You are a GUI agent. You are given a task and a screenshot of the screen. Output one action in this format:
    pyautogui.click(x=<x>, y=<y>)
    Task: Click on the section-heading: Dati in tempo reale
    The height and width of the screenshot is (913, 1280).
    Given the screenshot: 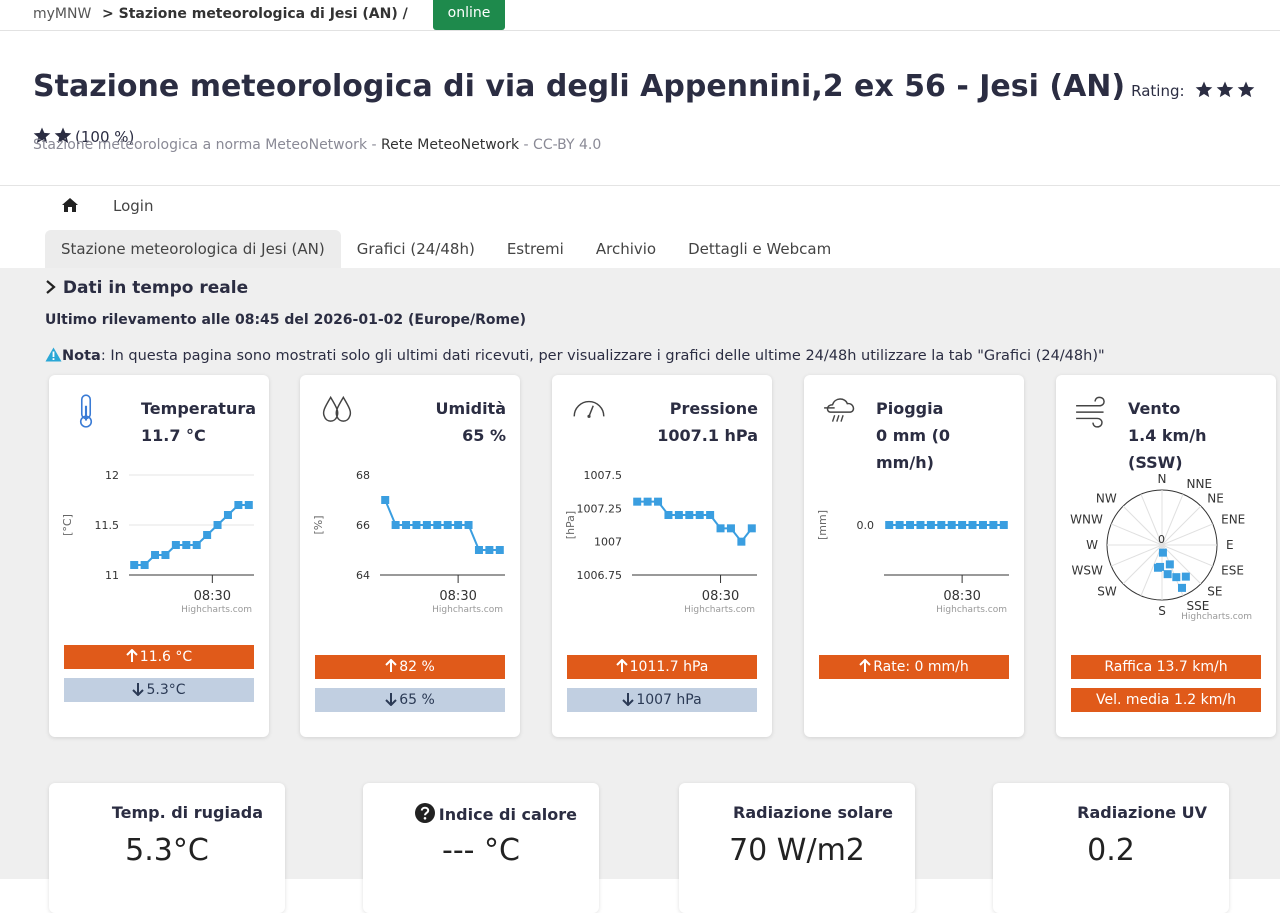 What is the action you would take?
    pyautogui.click(x=146, y=288)
    